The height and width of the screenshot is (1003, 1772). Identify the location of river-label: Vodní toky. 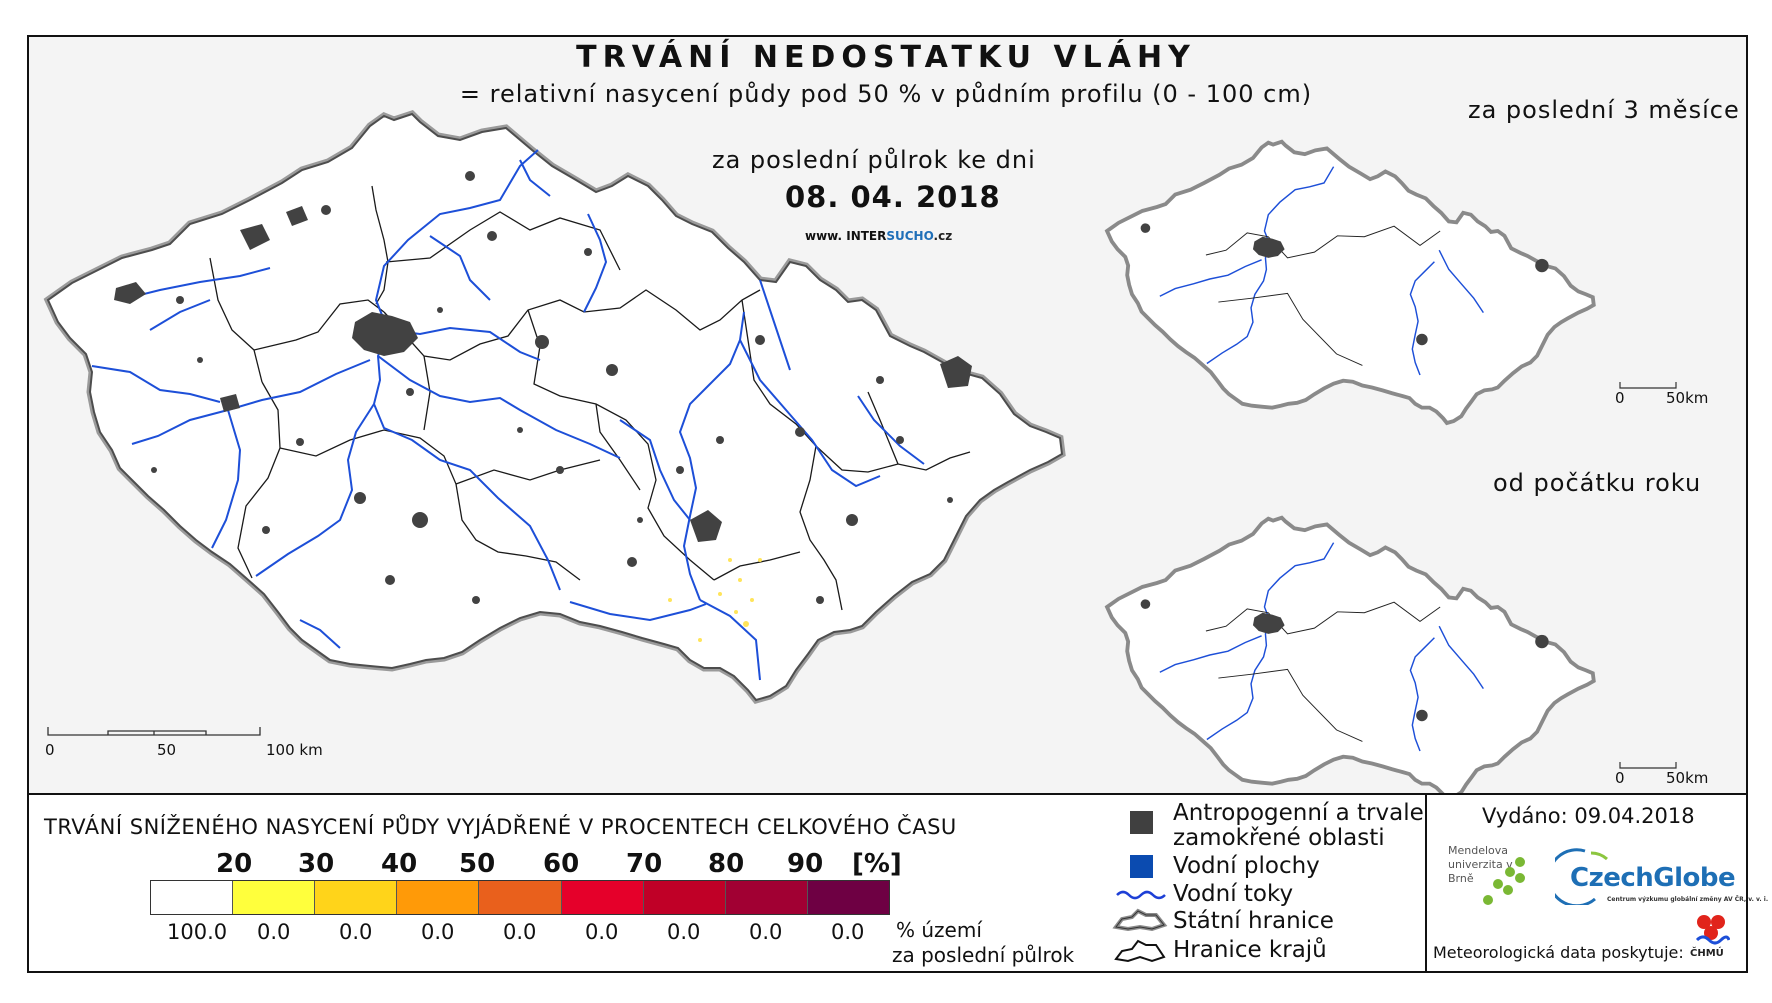
(1233, 894).